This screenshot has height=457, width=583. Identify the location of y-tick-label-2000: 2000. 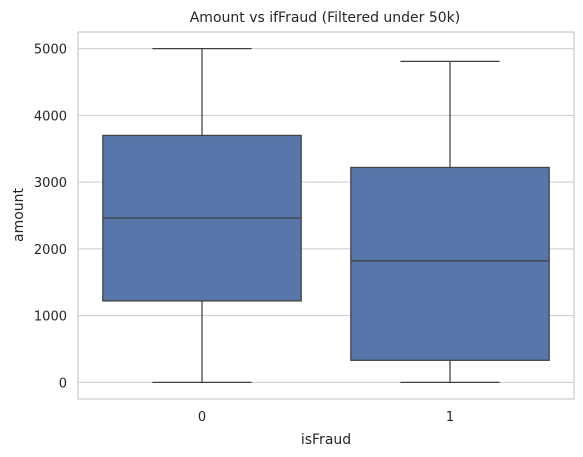
(50, 250).